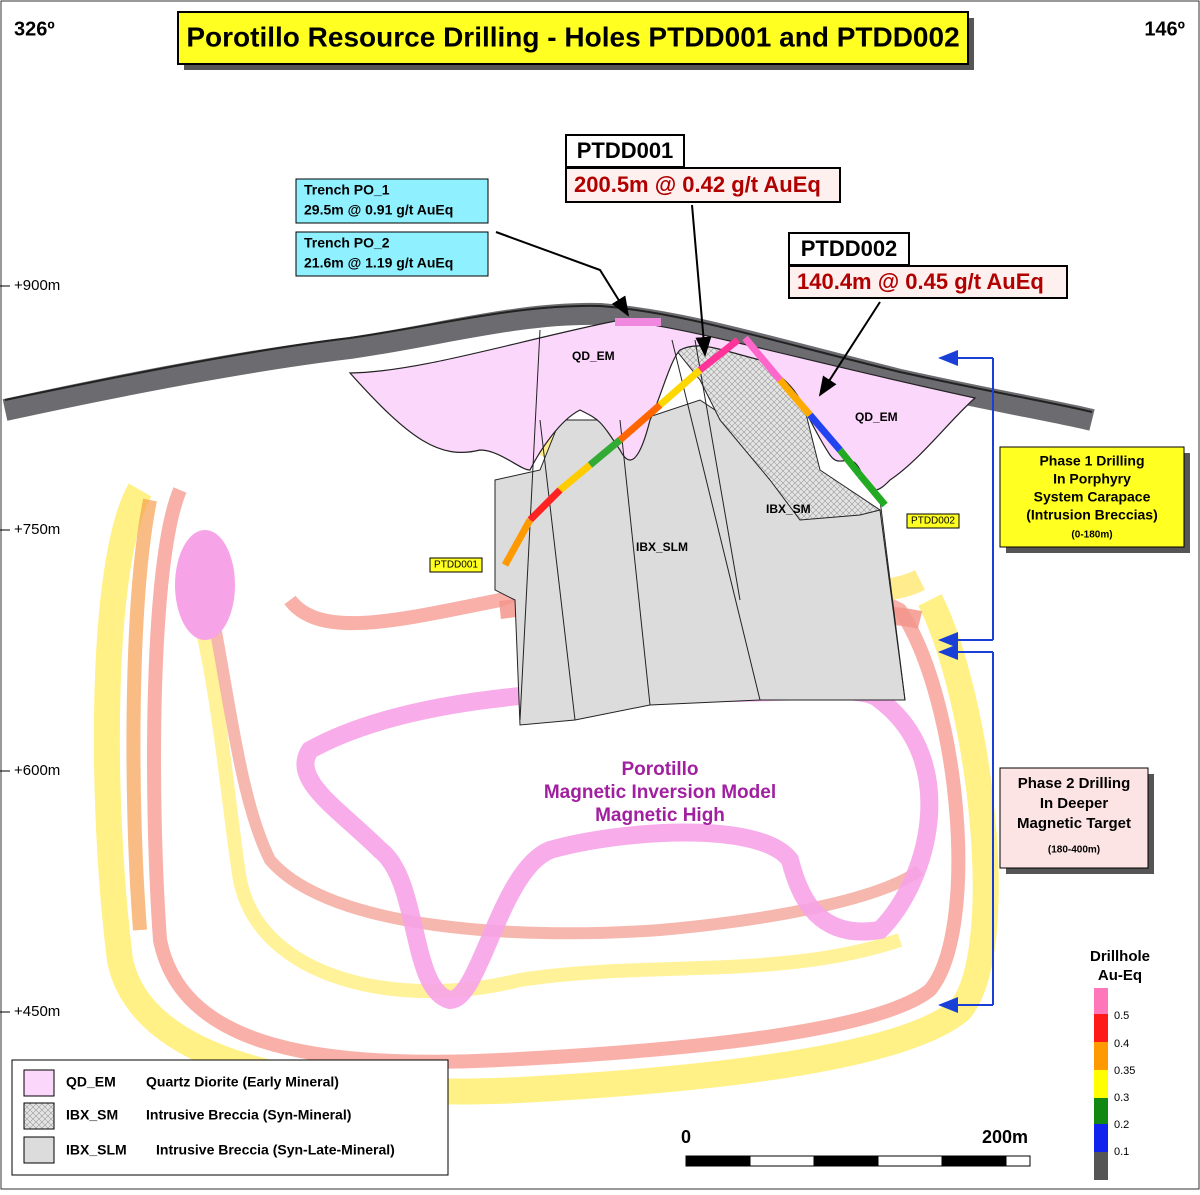  What do you see at coordinates (347, 243) in the screenshot?
I see `callout-text: Trench PO_2` at bounding box center [347, 243].